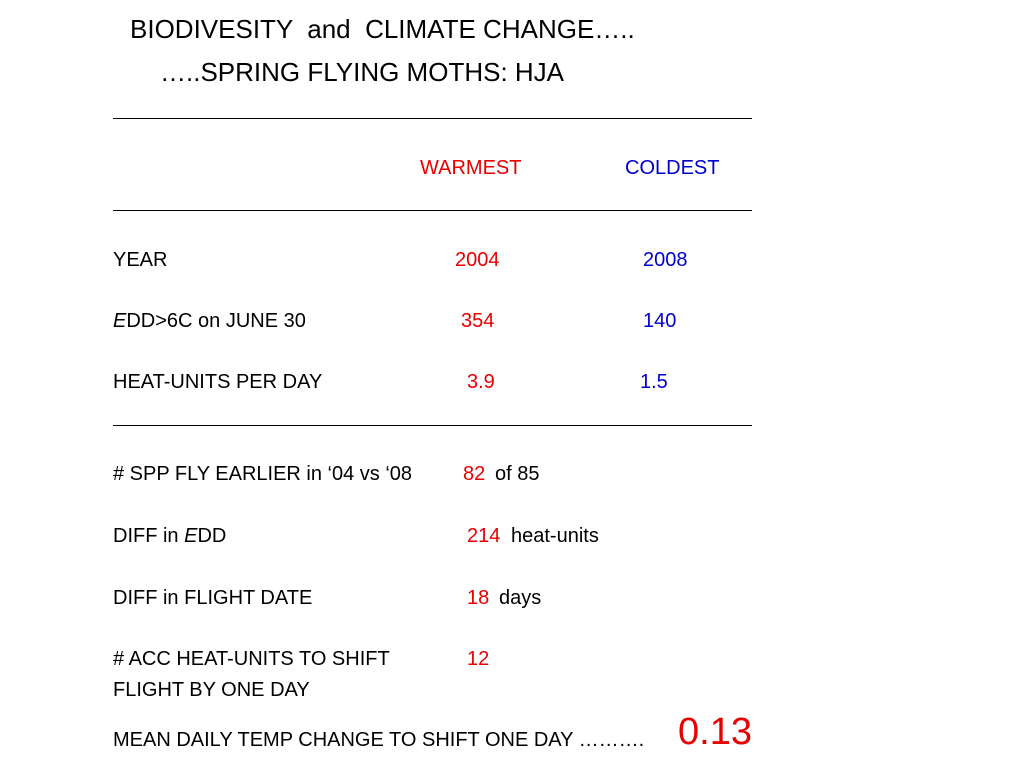  I want to click on label-part: DD, so click(212, 536).